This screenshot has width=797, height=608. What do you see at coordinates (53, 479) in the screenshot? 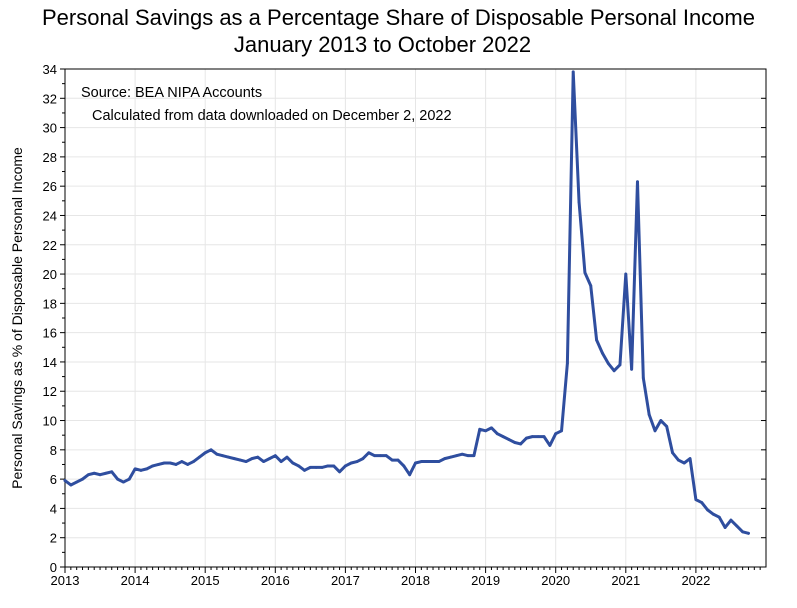
I see `y-tick-label: 6` at bounding box center [53, 479].